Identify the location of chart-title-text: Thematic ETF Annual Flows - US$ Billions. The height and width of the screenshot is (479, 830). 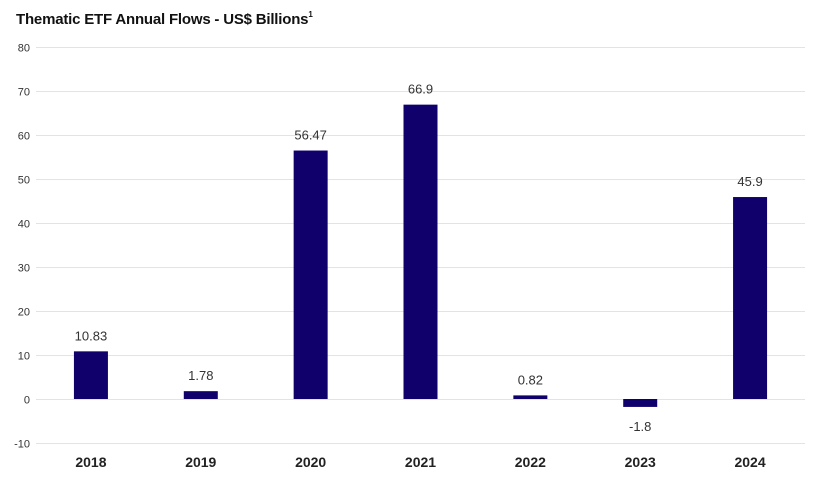
(162, 19).